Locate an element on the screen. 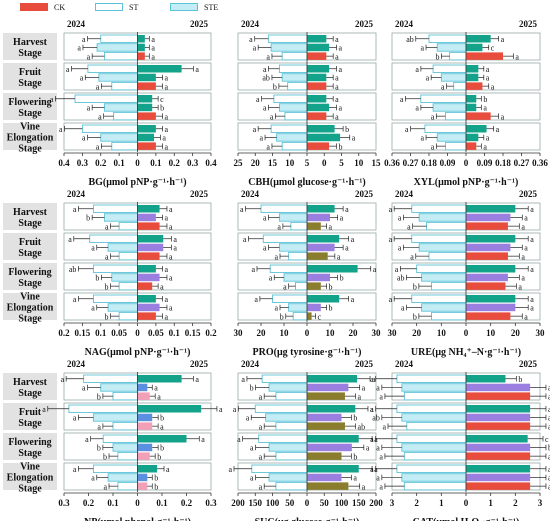 The image size is (550, 521). x-tick-label: 1 is located at coordinates (490, 503).